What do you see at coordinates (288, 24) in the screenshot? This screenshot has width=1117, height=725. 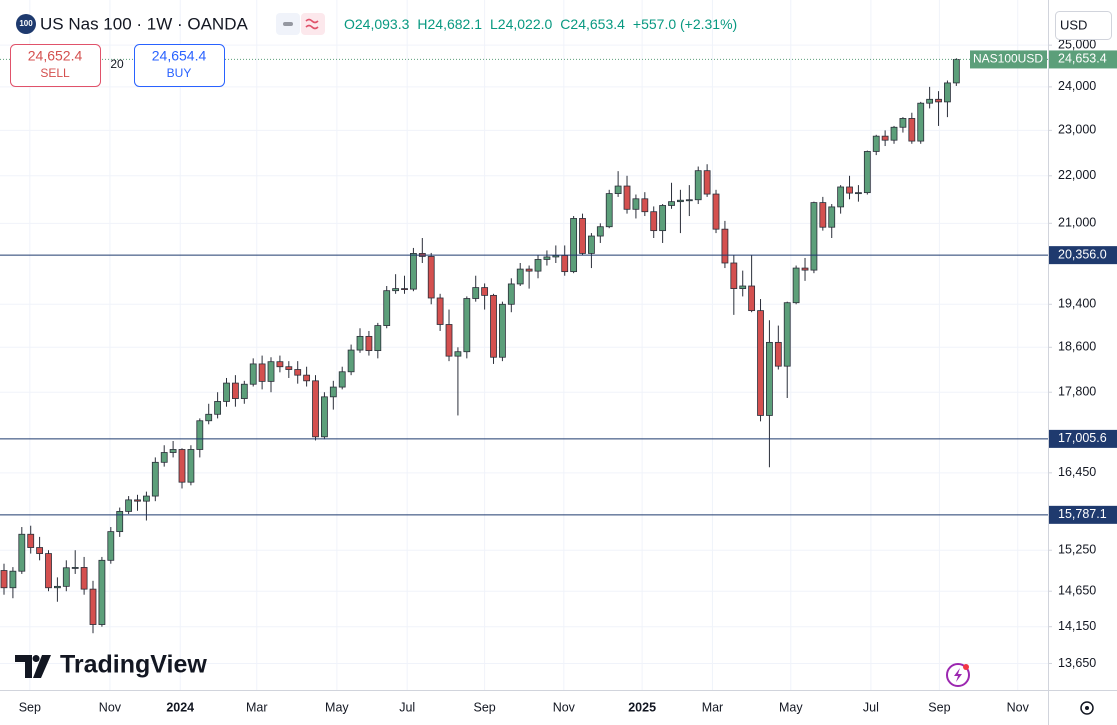 I see `icon-glyph` at bounding box center [288, 24].